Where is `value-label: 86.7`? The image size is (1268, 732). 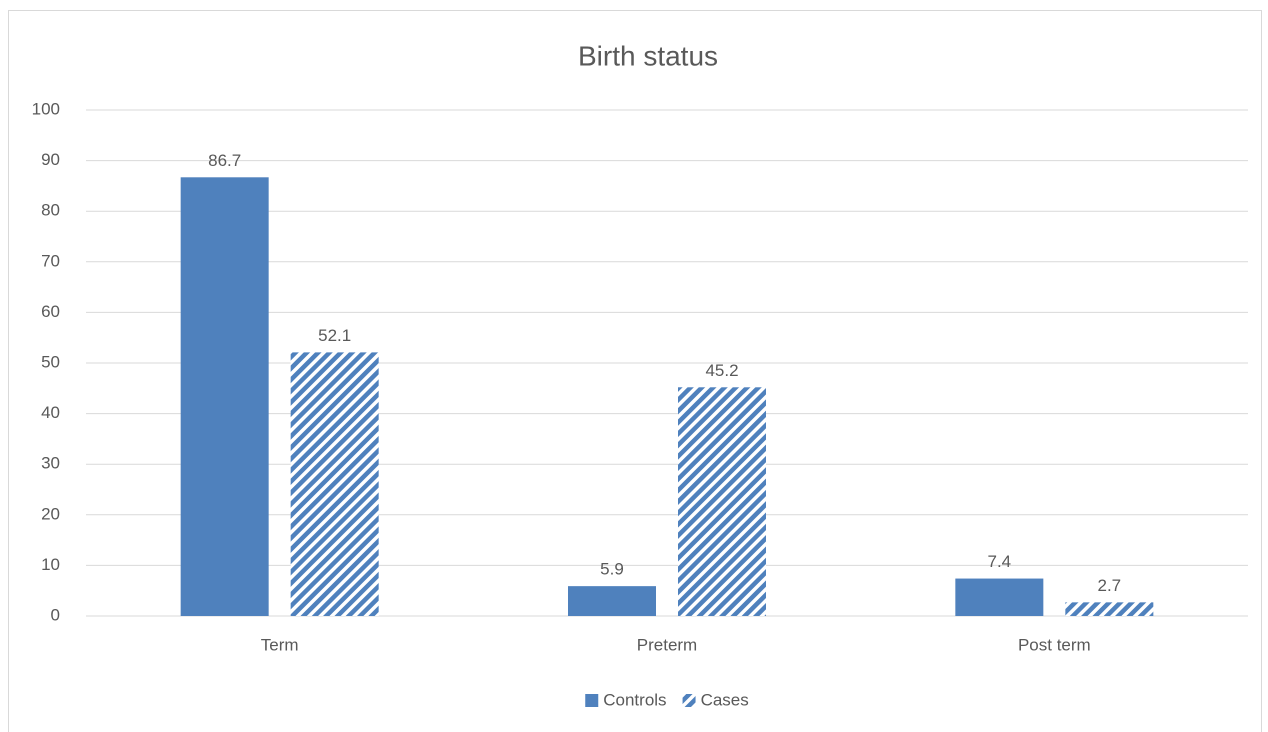 value-label: 86.7 is located at coordinates (224, 160).